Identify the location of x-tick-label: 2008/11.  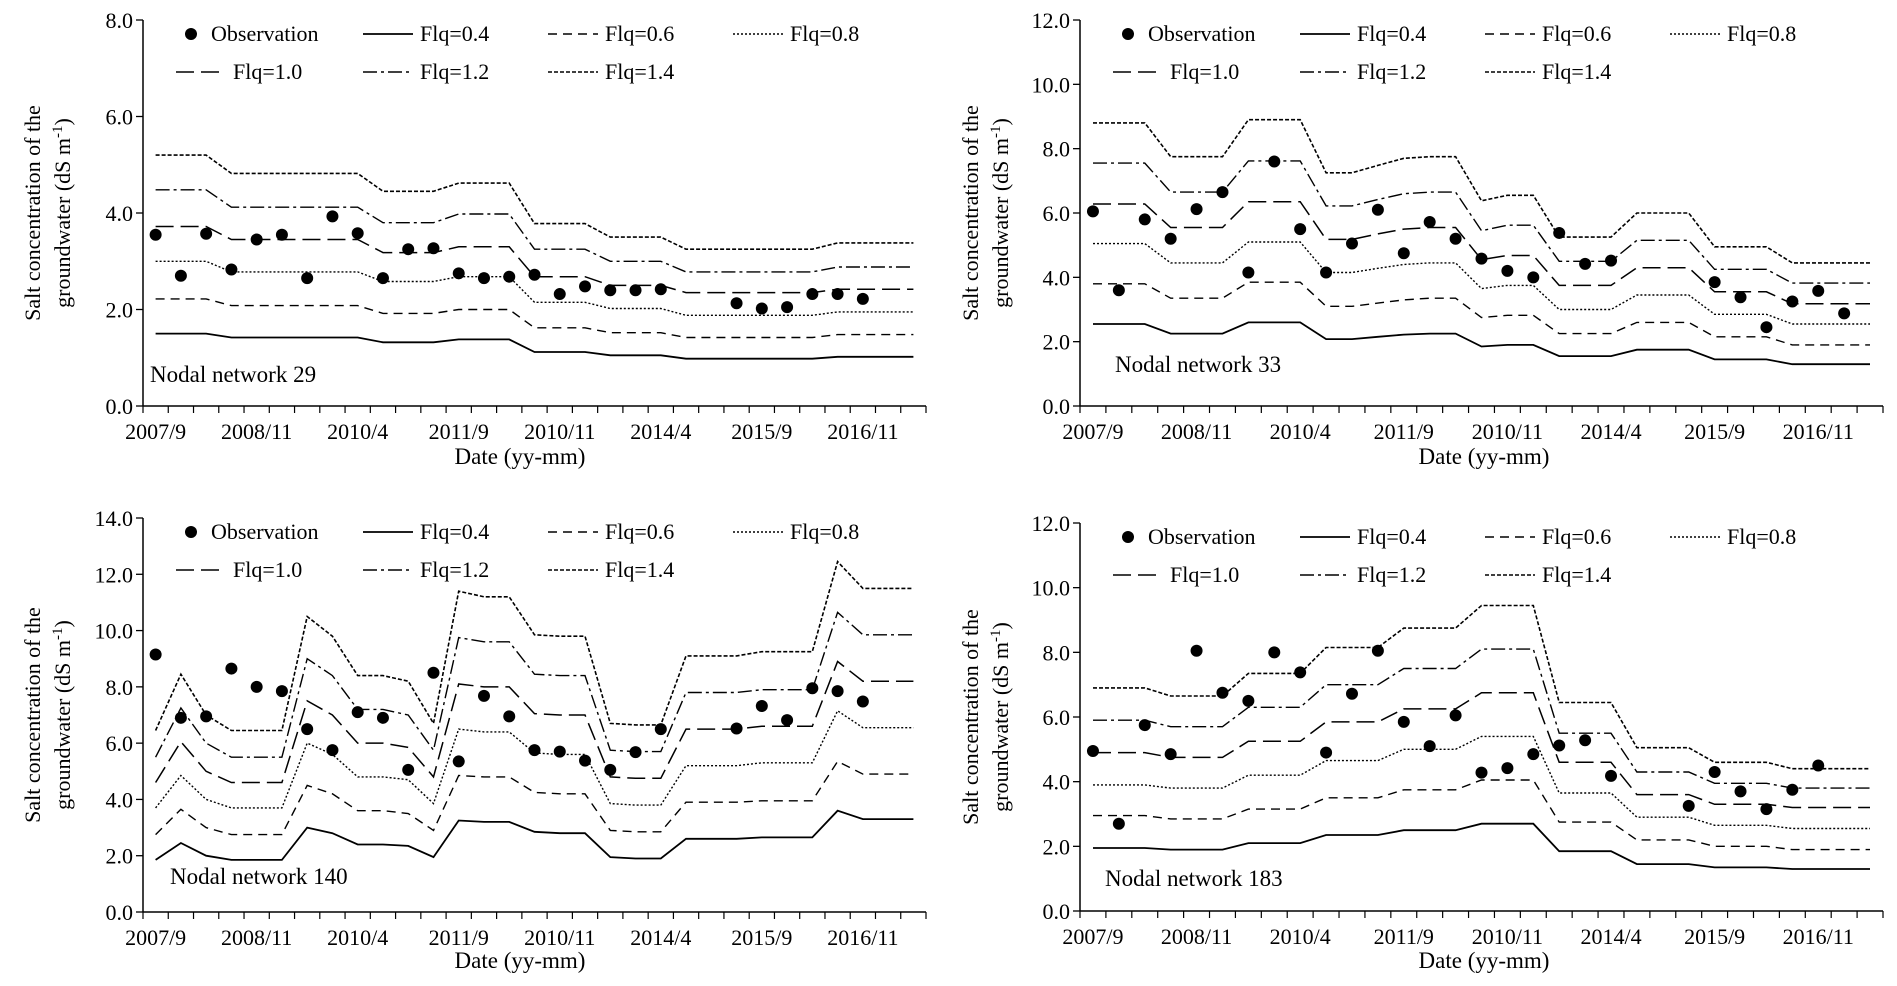
(1196, 936).